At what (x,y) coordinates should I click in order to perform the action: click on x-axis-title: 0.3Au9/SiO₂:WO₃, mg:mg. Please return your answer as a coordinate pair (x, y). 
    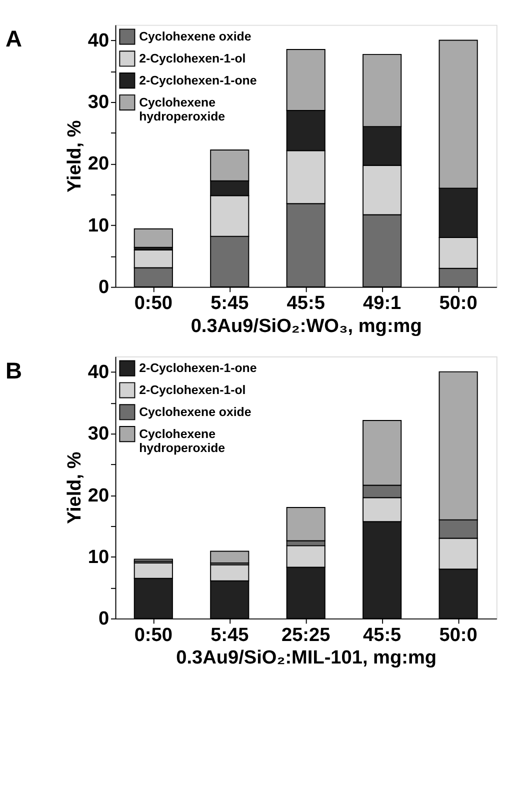
    Looking at the image, I should click on (306, 327).